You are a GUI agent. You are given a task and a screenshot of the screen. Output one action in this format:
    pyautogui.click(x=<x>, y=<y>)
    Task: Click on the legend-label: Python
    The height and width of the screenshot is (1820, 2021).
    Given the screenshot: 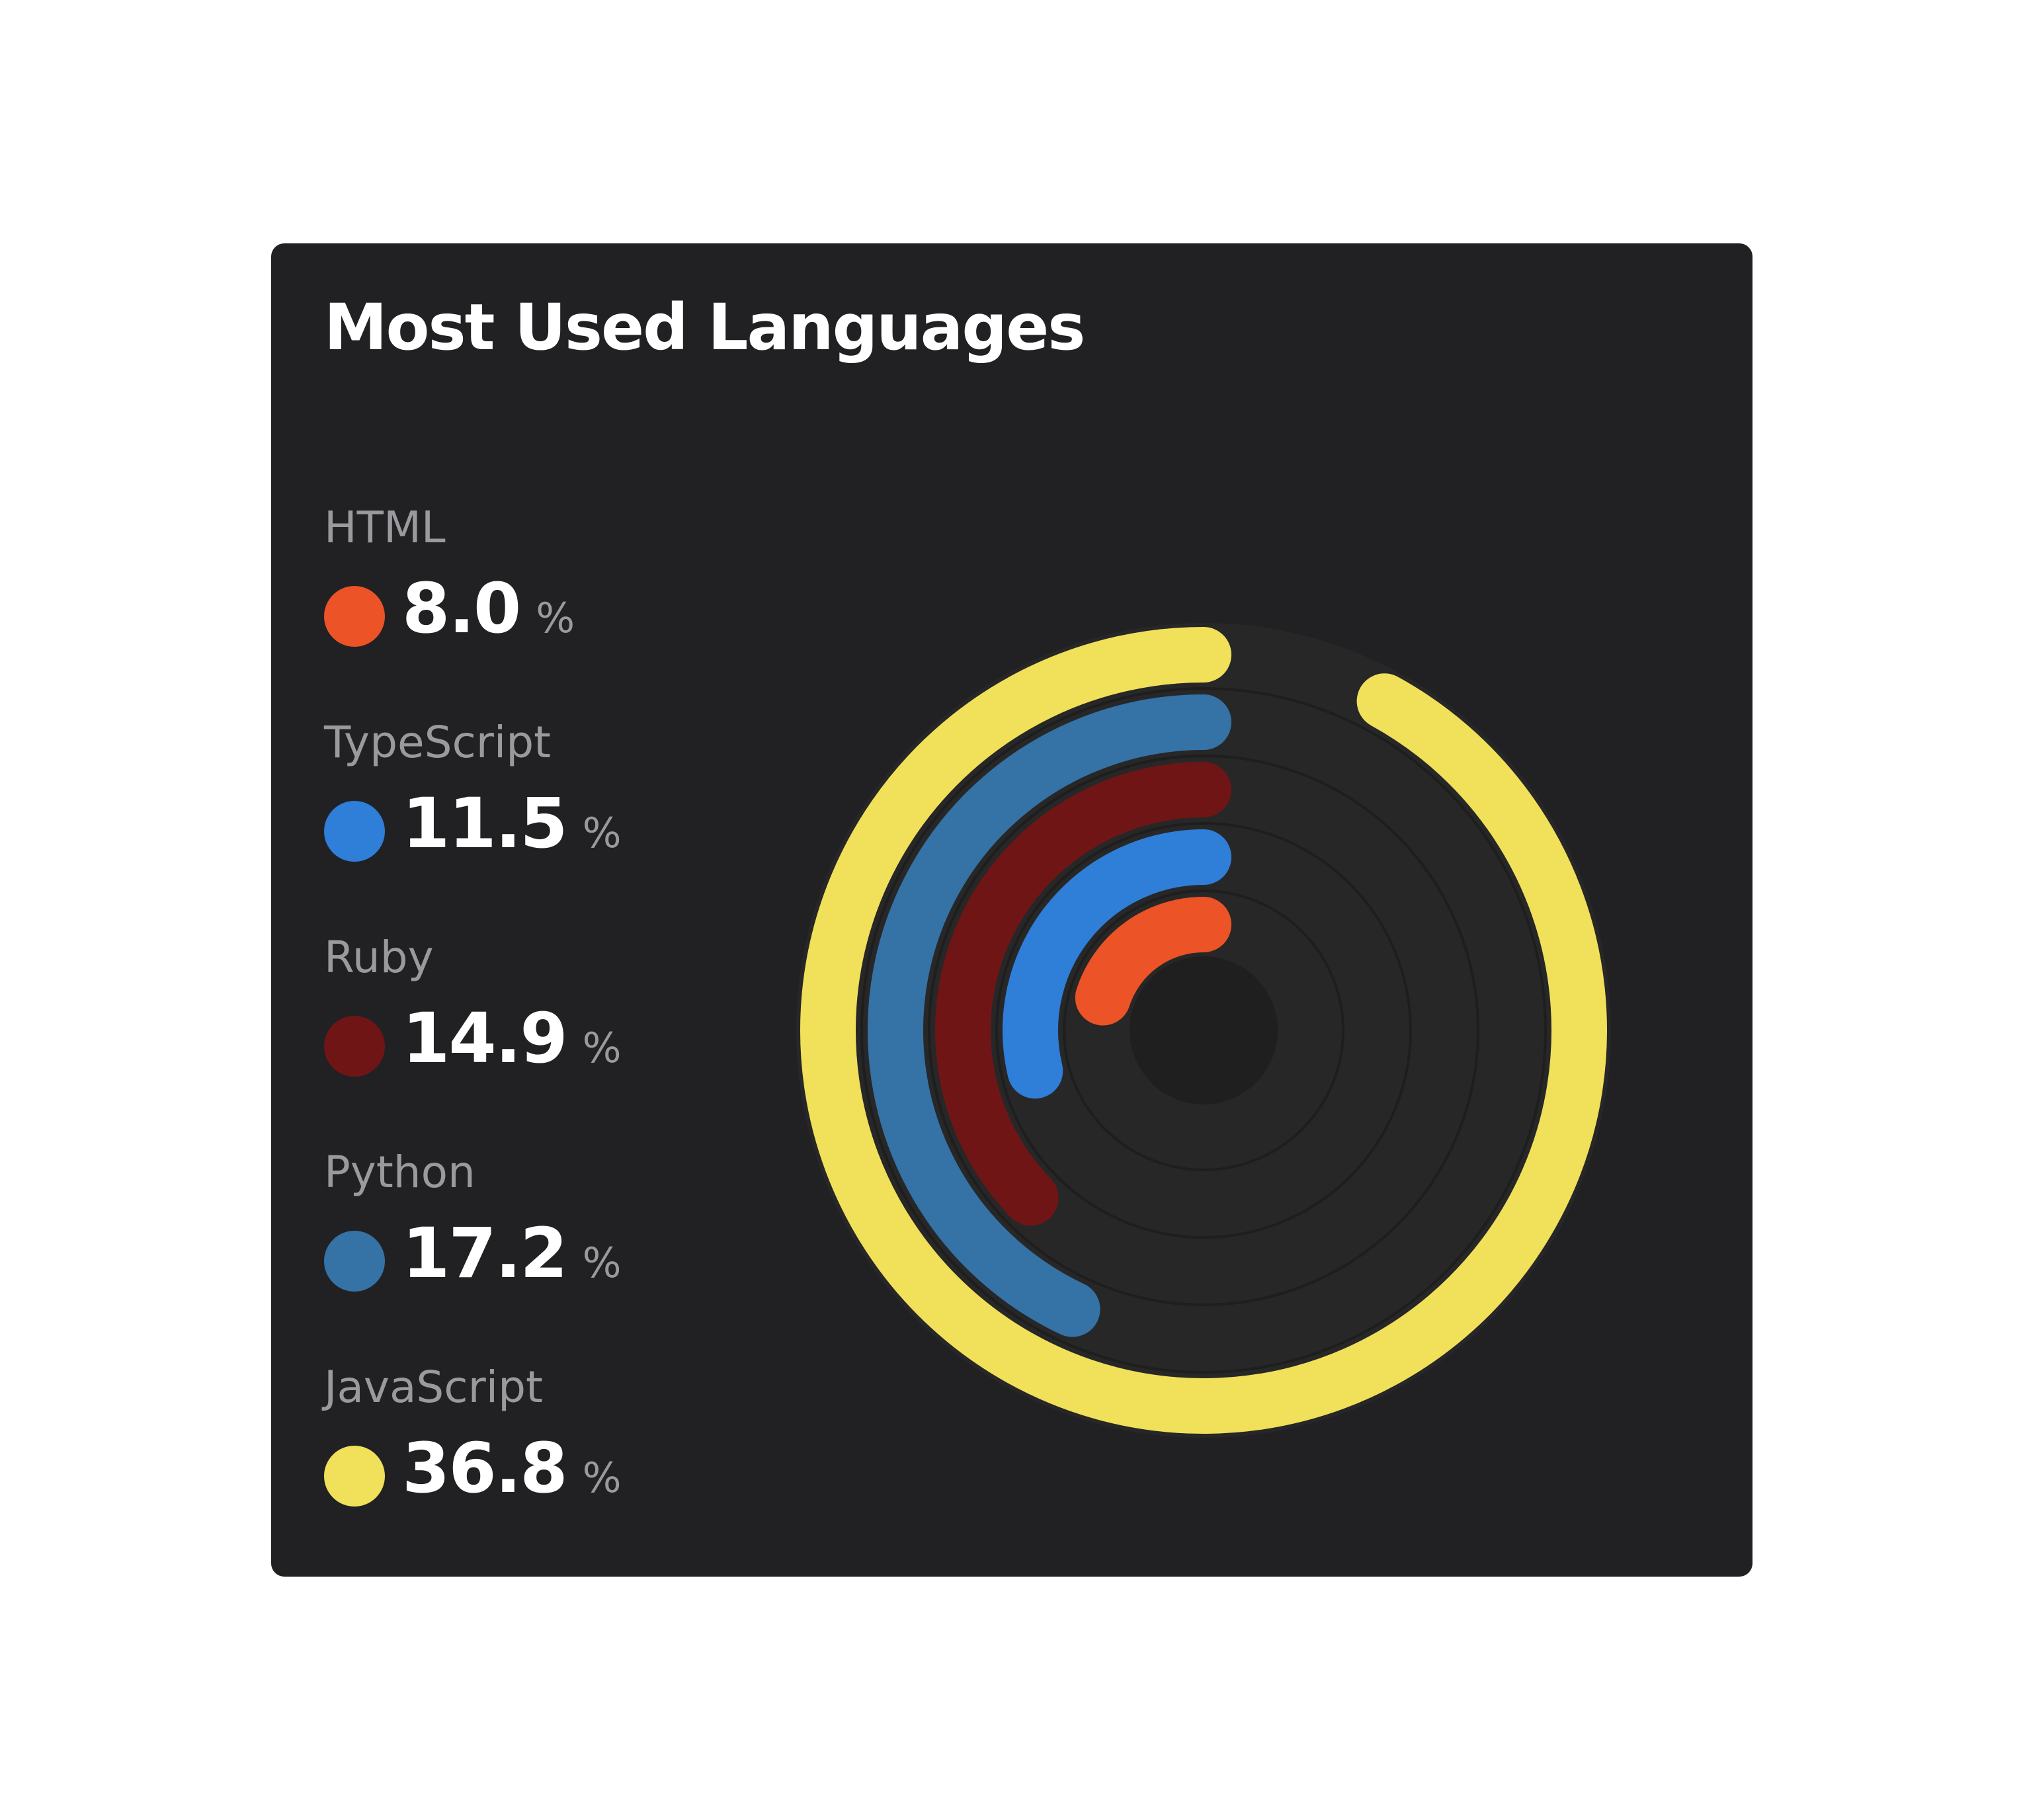 What is the action you would take?
    pyautogui.click(x=400, y=1172)
    